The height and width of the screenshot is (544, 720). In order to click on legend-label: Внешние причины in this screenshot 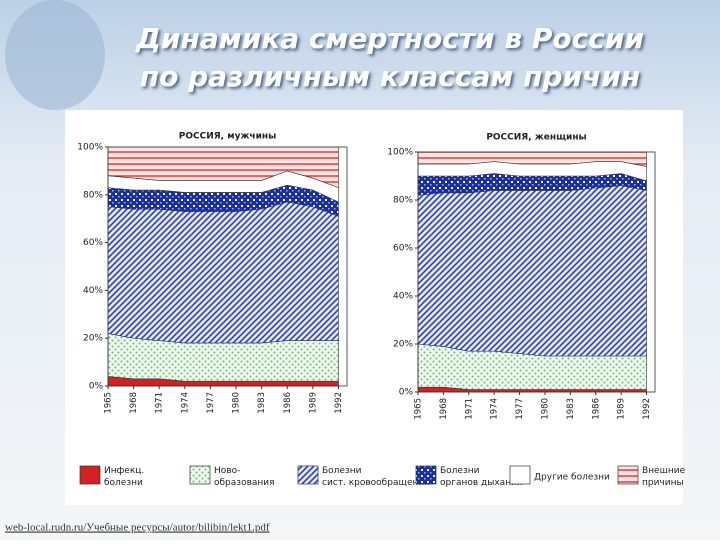, I will do `click(664, 477)`.